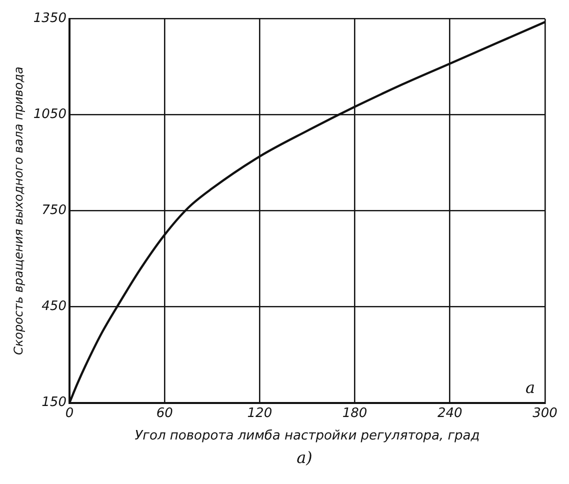  I want to click on y-tick-label: 150, so click(54, 402).